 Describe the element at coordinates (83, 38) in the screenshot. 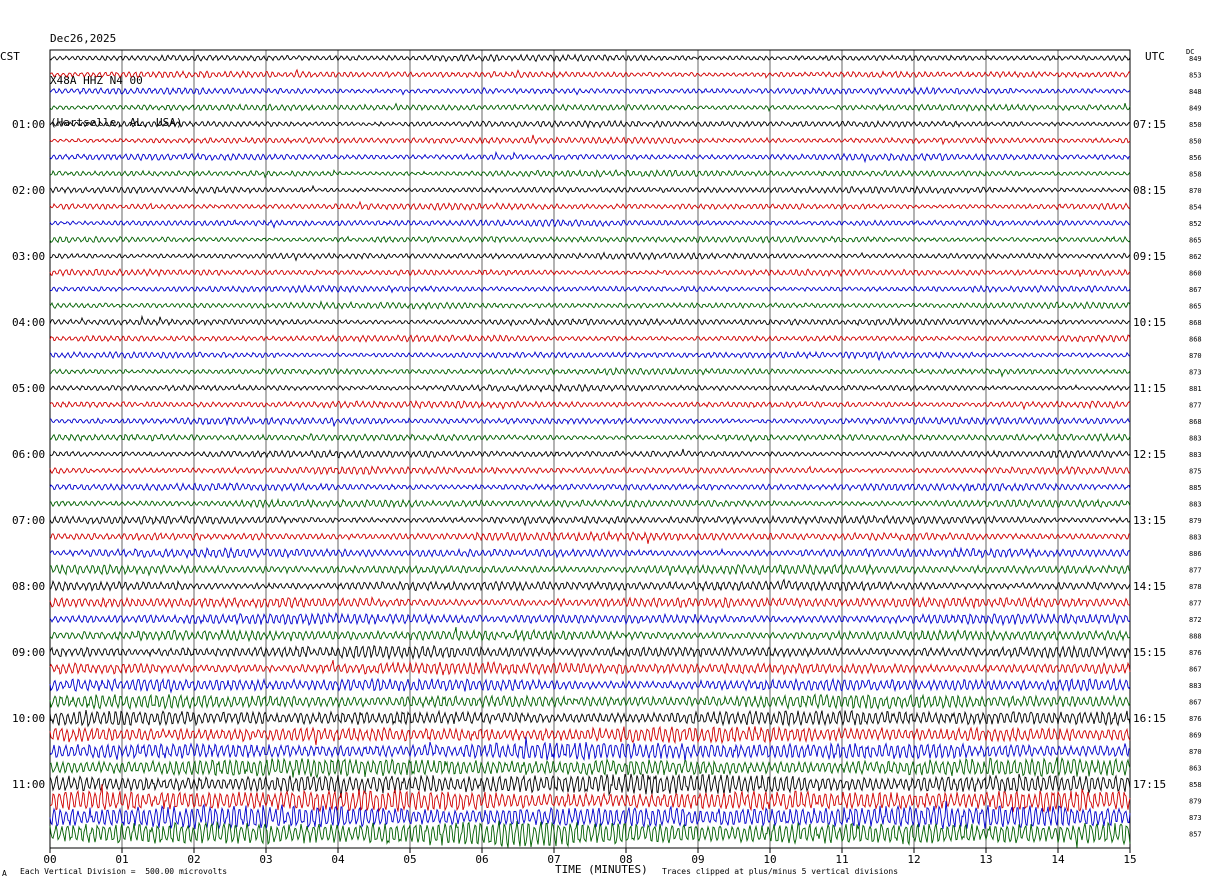

I see `record-date: Dec26,2025` at that location.